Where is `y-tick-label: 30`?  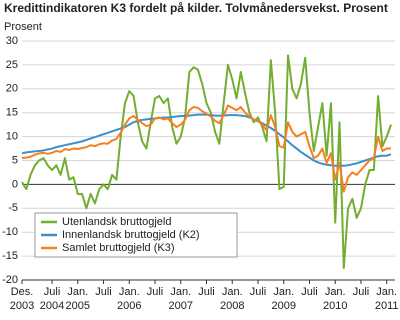 y-tick-label: 30 is located at coordinates (12, 41).